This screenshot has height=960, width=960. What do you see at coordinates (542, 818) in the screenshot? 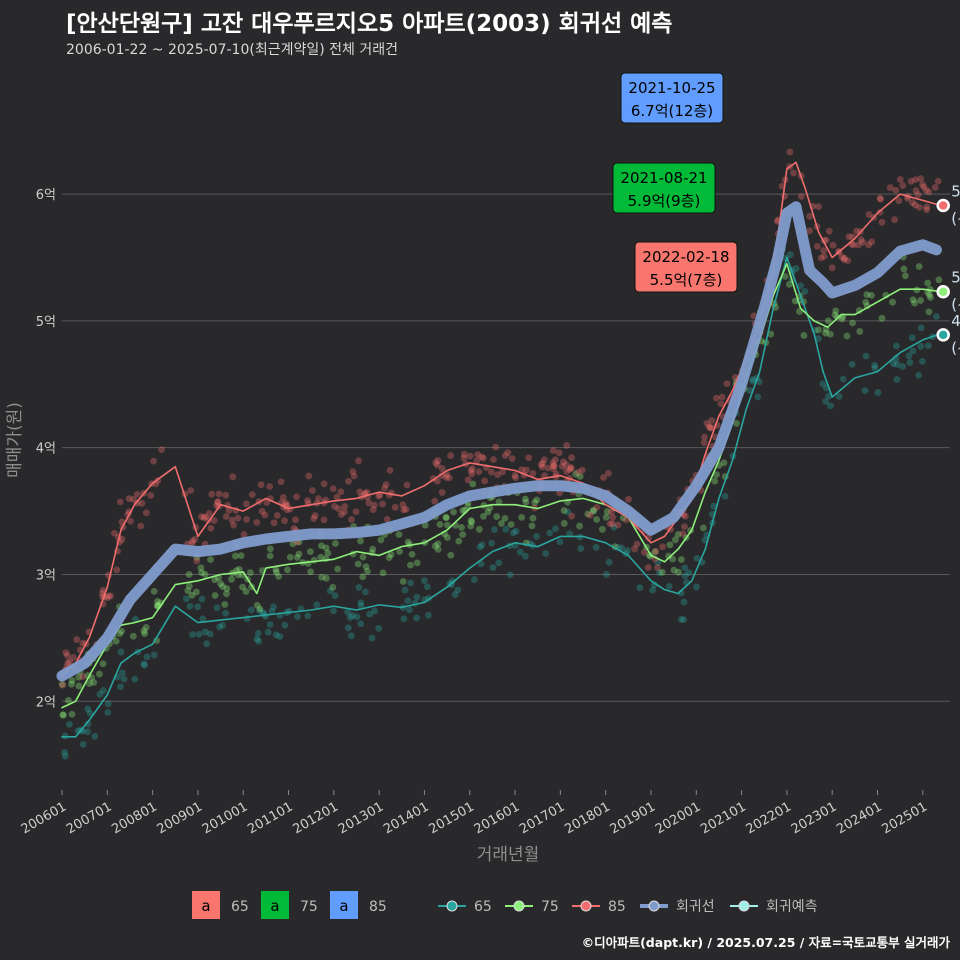
I see `x-tick-label: 201701` at bounding box center [542, 818].